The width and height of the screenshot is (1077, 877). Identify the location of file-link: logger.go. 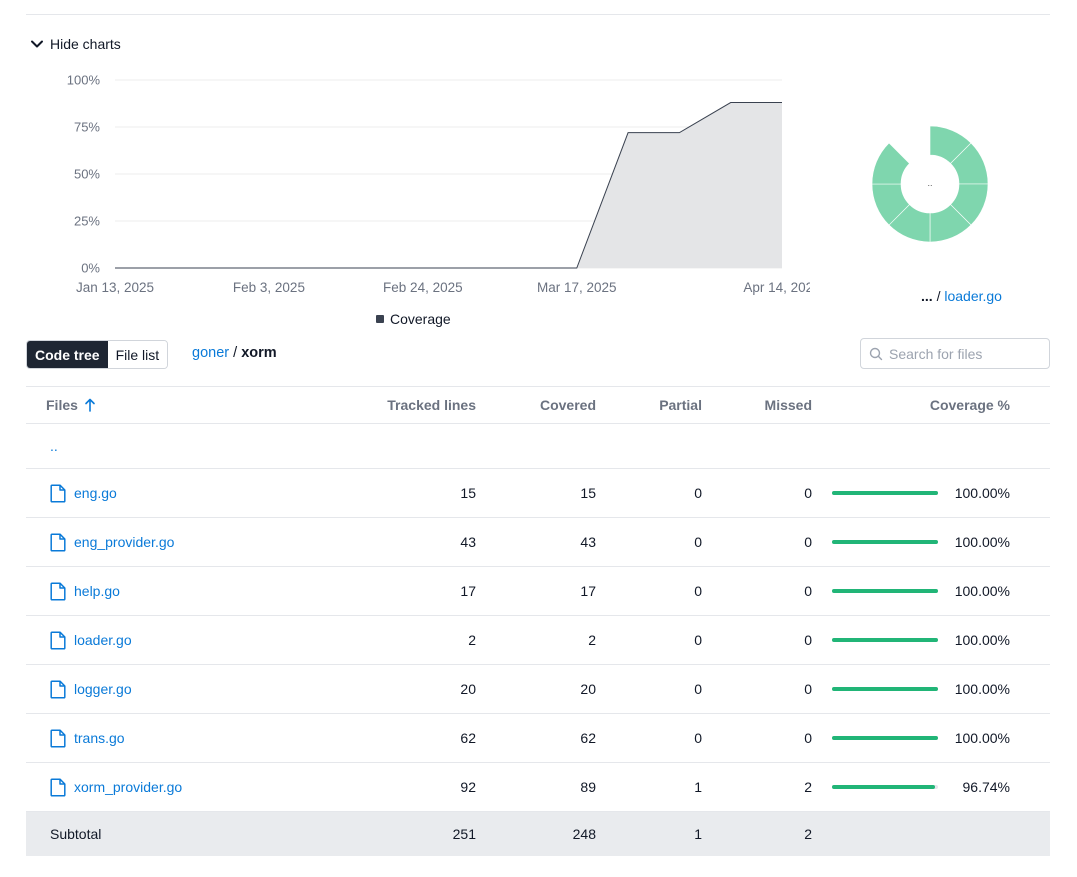
(103, 689).